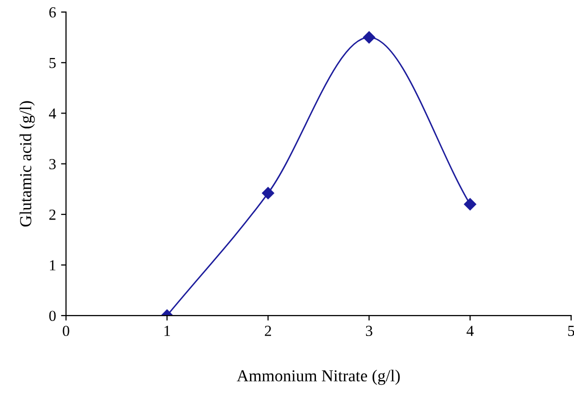 The image size is (574, 402). What do you see at coordinates (571, 331) in the screenshot?
I see `x-tick-label: 5` at bounding box center [571, 331].